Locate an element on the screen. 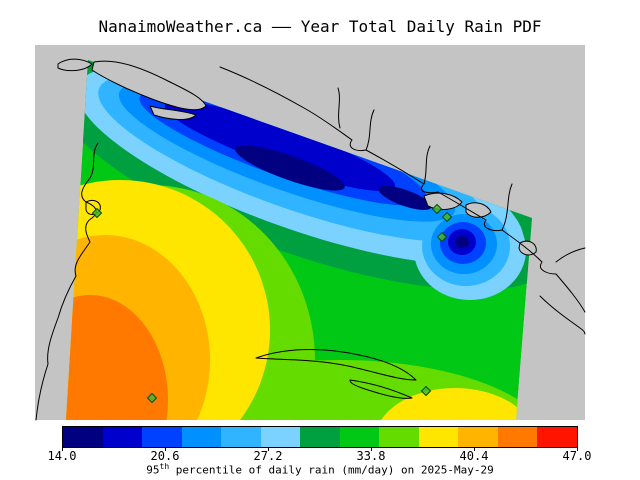 The height and width of the screenshot is (480, 640). caption-prefix: 95 is located at coordinates (153, 470).